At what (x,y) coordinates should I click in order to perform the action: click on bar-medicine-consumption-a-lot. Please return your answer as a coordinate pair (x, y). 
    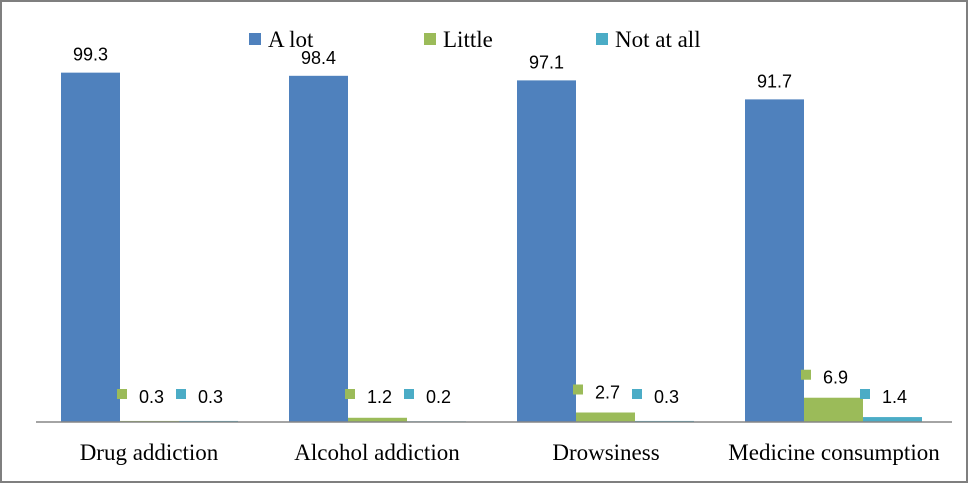
    Looking at the image, I should click on (774, 261).